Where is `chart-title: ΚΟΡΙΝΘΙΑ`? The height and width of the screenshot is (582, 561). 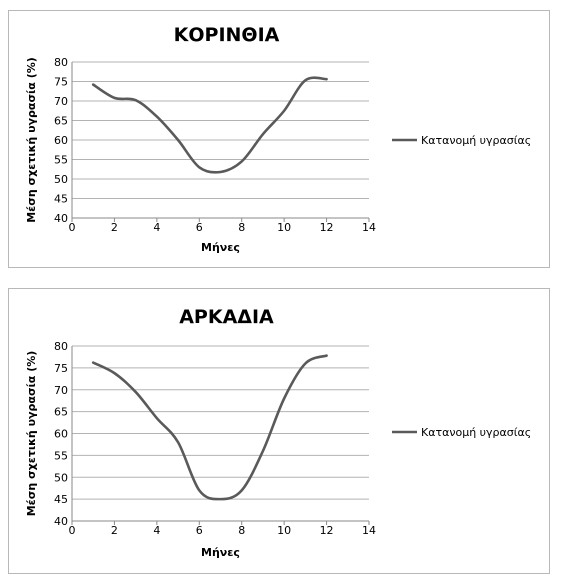
chart-title: ΚΟΡΙΝΘΙΑ is located at coordinates (227, 35).